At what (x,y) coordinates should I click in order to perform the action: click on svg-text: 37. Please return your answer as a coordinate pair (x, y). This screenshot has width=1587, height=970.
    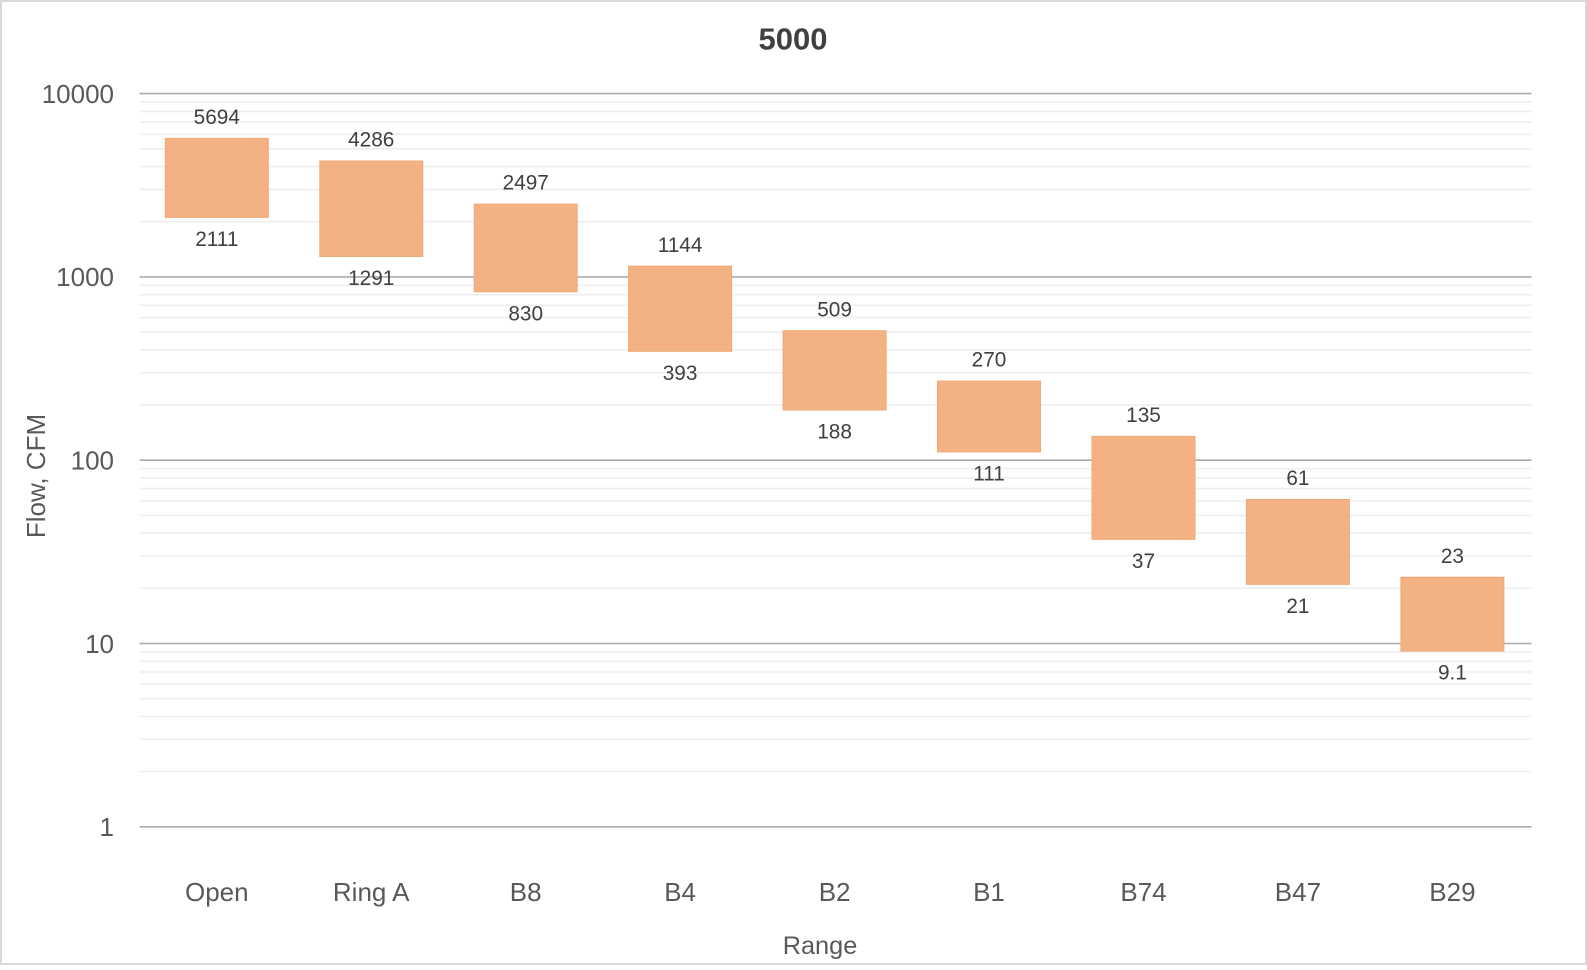
    Looking at the image, I should click on (1143, 561).